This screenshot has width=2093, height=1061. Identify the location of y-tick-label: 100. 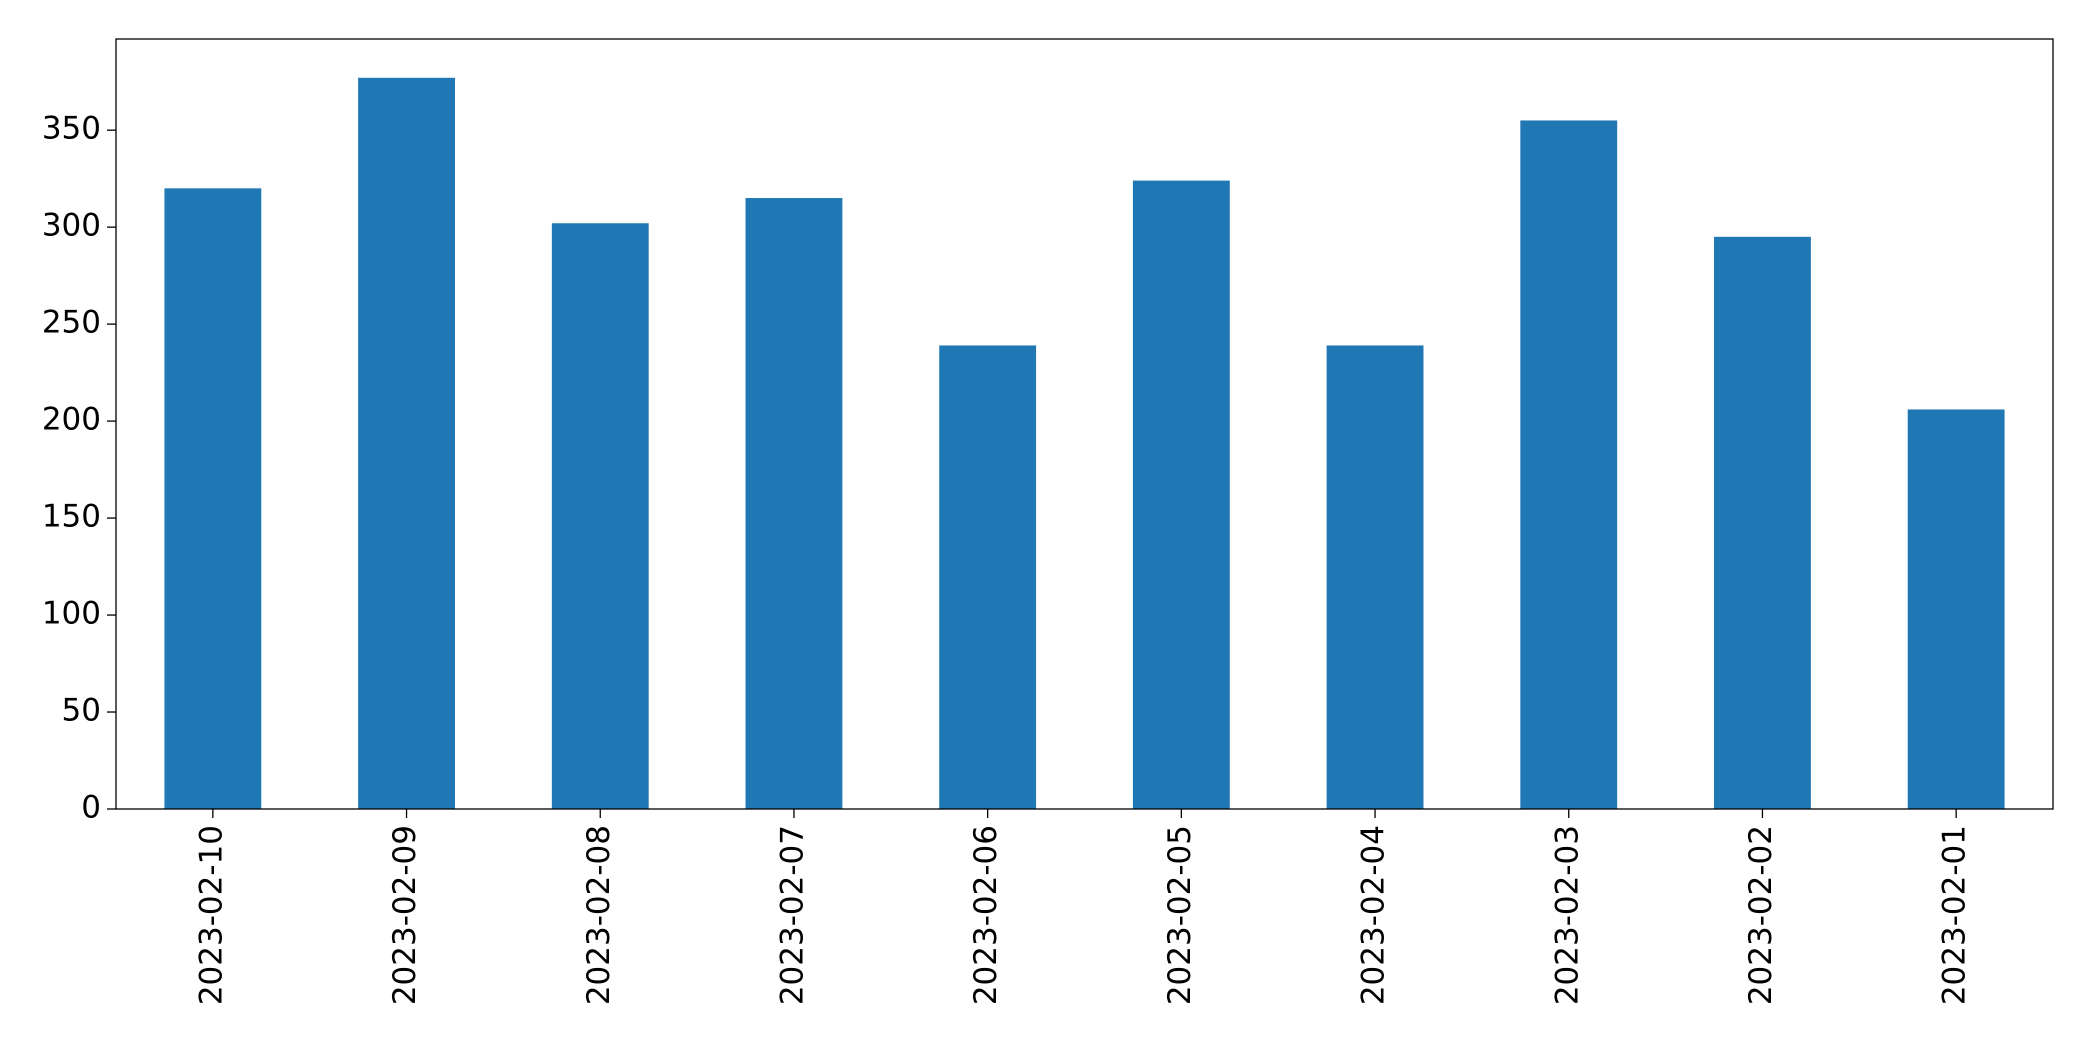
(71, 614).